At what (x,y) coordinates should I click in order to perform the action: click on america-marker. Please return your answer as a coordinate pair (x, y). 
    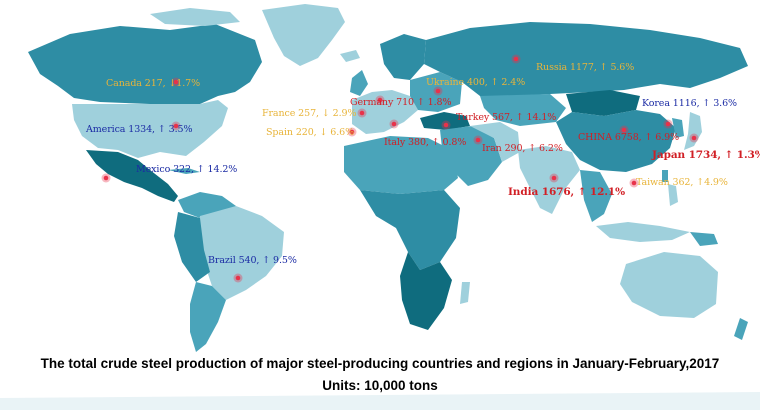
    Looking at the image, I should click on (176, 126).